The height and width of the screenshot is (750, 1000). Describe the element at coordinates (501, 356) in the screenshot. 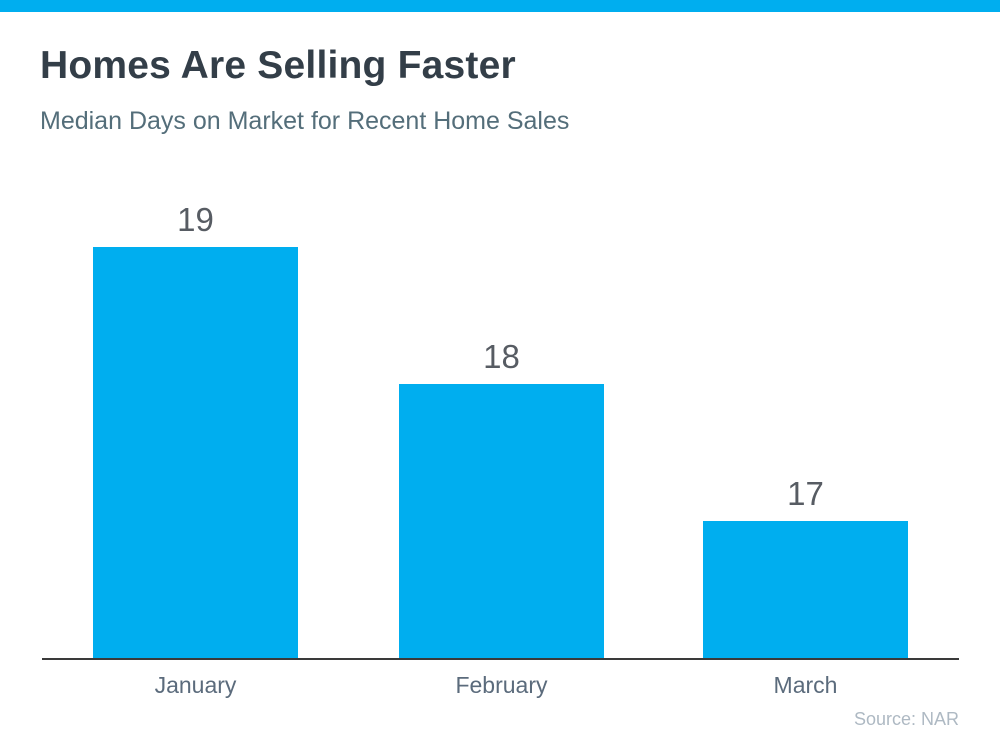

I see `bar-value-label-february: 18` at that location.